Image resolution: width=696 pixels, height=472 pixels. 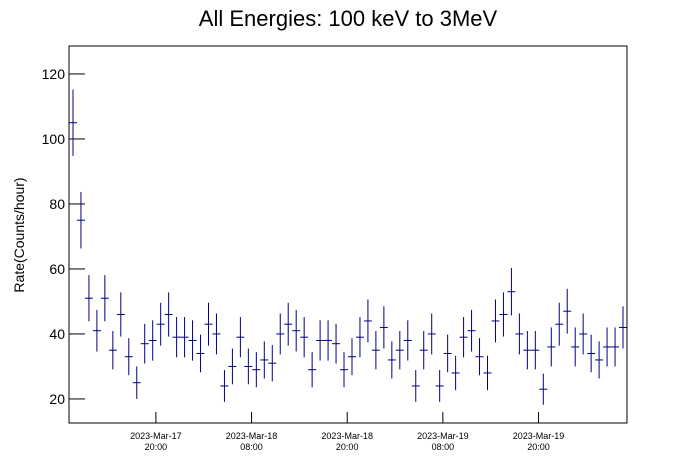 I want to click on y-tick-label: 80, so click(x=57, y=204).